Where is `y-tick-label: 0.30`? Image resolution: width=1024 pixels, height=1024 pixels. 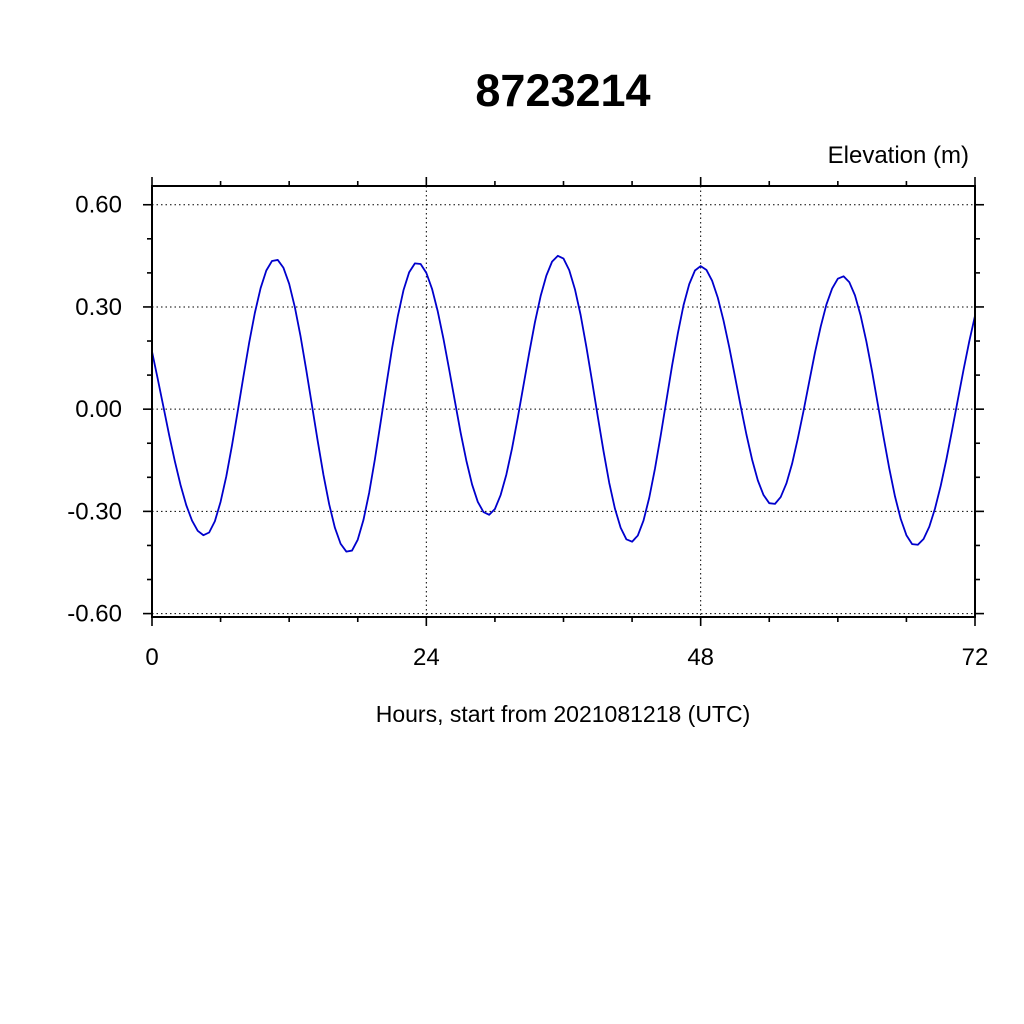 y-tick-label: 0.30 is located at coordinates (98, 307).